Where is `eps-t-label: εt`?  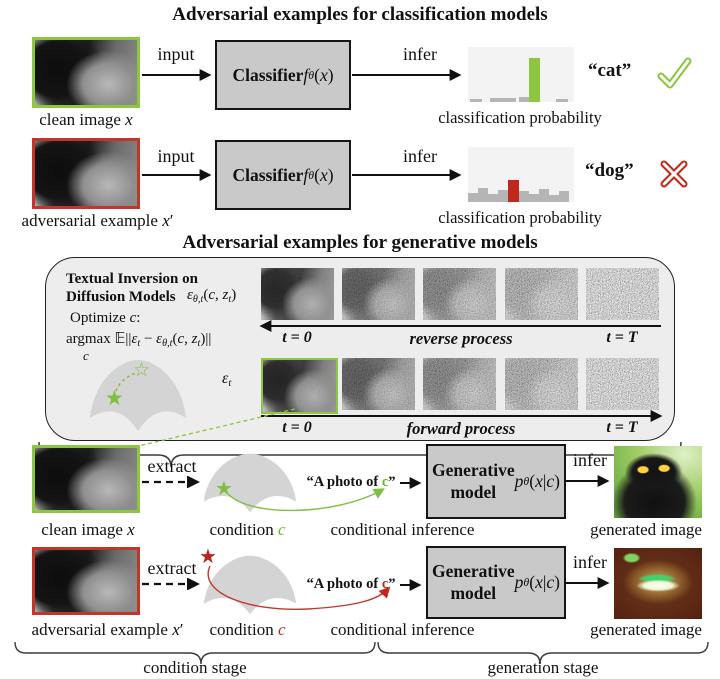
eps-t-label: εt is located at coordinates (227, 380).